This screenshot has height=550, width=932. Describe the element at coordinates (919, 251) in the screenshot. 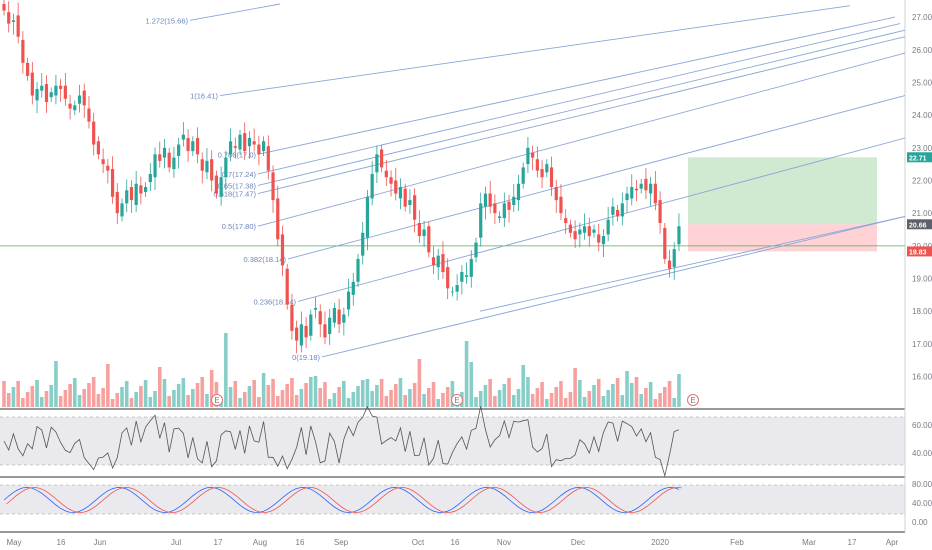

I see `price-tag` at that location.